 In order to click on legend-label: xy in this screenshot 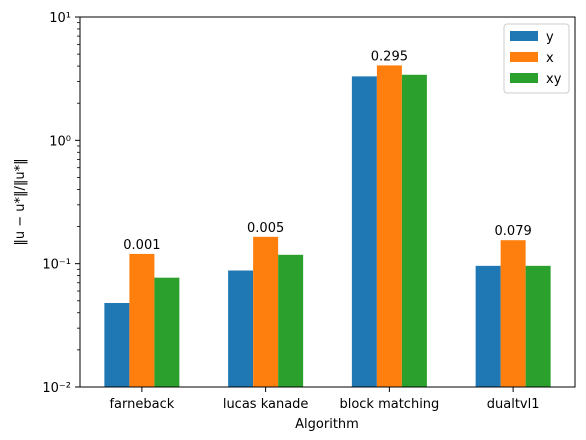, I will do `click(554, 79)`.